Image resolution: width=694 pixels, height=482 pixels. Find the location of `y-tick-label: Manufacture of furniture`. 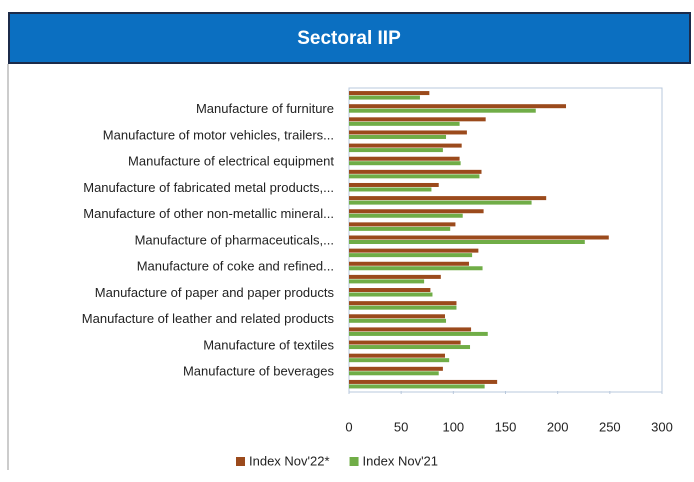

y-tick-label: Manufacture of furniture is located at coordinates (265, 108).